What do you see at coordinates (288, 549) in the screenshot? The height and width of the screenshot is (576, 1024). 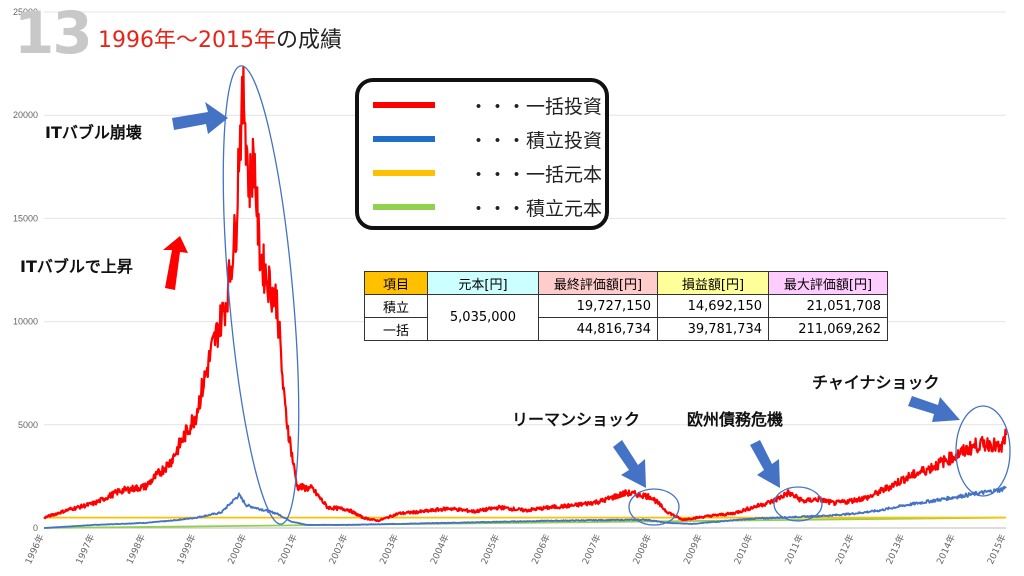 I see `x-tick-label: 2001年` at bounding box center [288, 549].